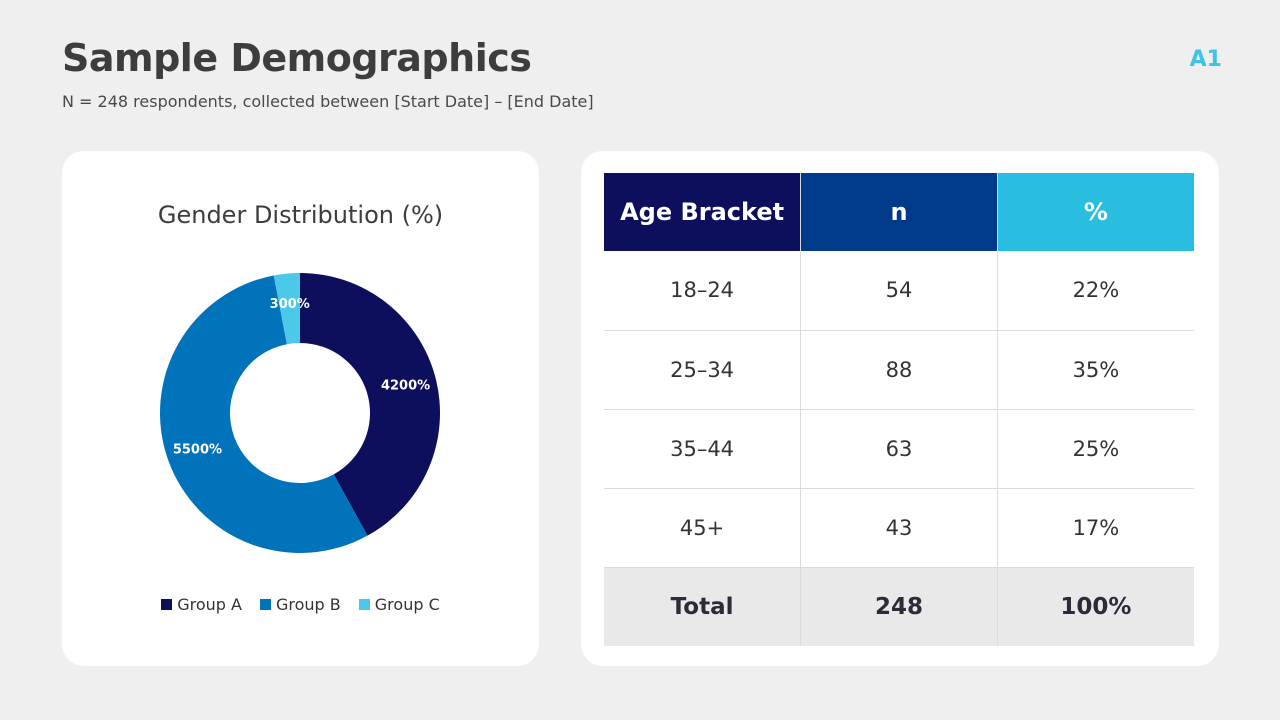 The width and height of the screenshot is (1280, 720). What do you see at coordinates (370, 404) in the screenshot?
I see `donut-slice-group-a` at bounding box center [370, 404].